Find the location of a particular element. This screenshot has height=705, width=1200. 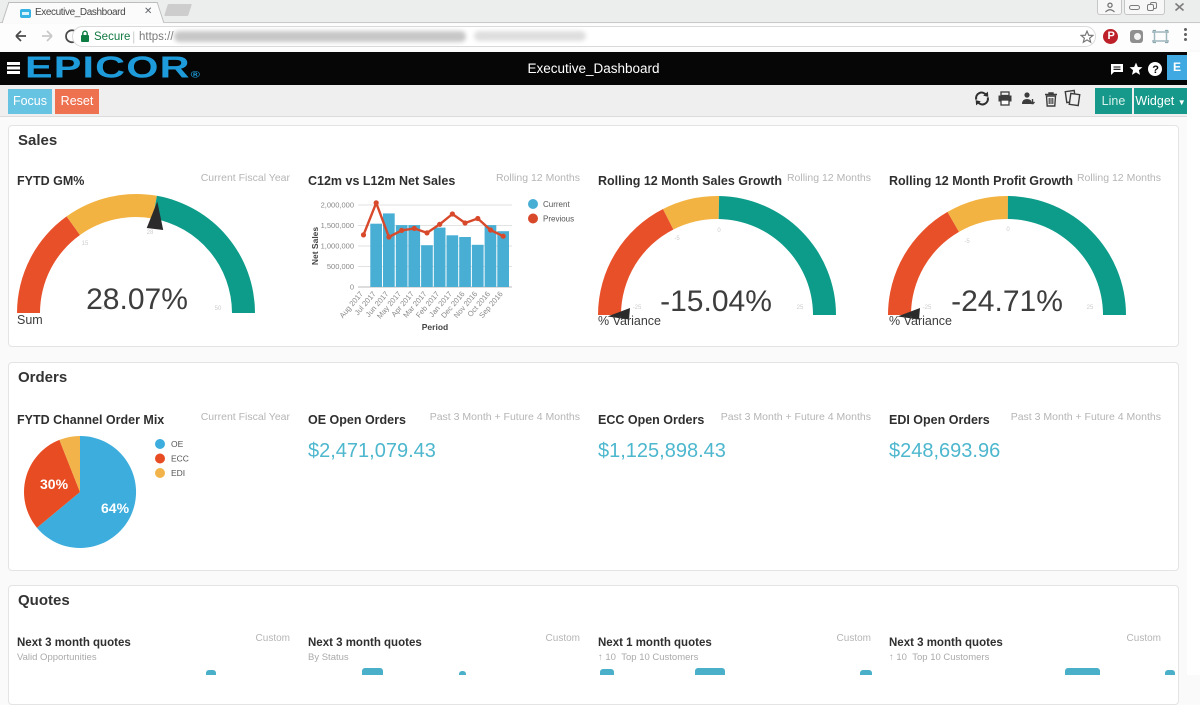

svg-text: 2,000,000 is located at coordinates (337, 205).